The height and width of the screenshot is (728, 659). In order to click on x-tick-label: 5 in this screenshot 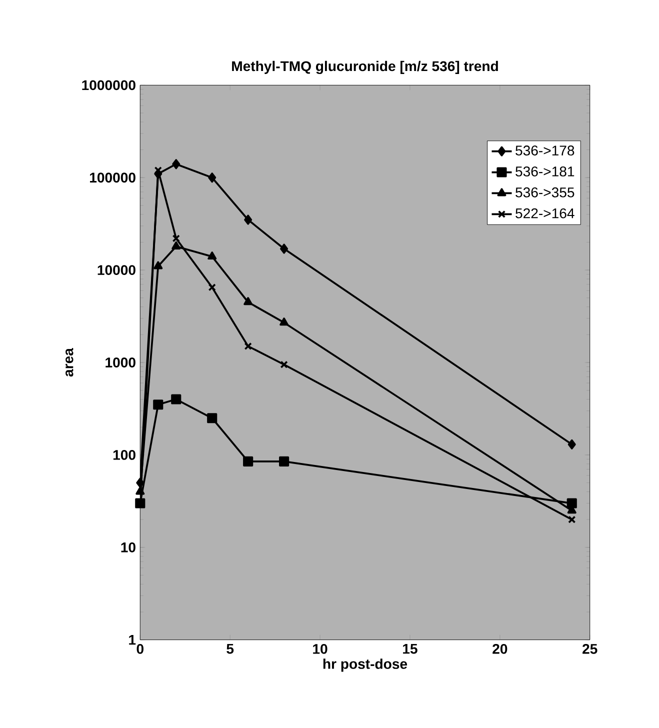, I will do `click(230, 649)`.